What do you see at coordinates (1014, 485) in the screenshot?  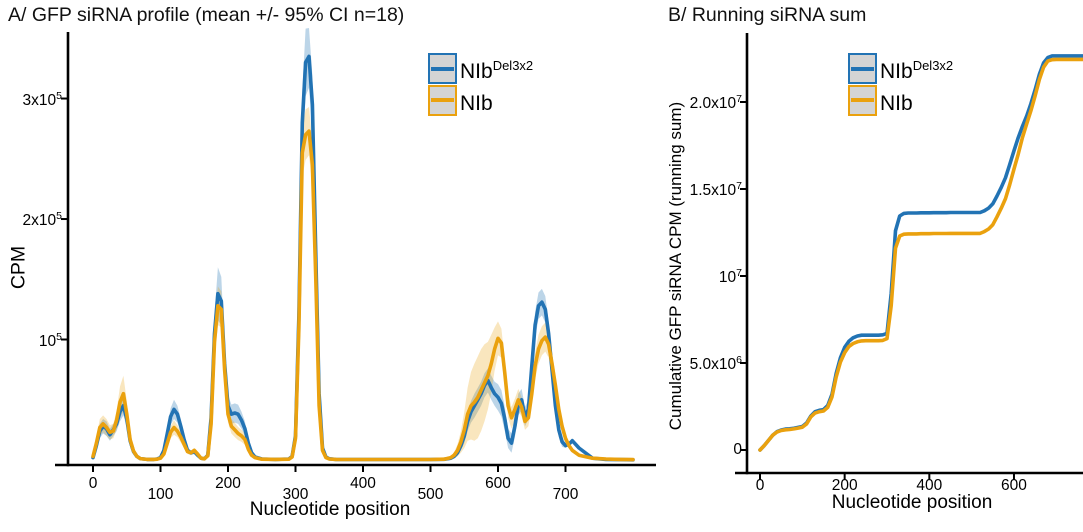 I see `panel-b-x-tick-600: 600` at bounding box center [1014, 485].